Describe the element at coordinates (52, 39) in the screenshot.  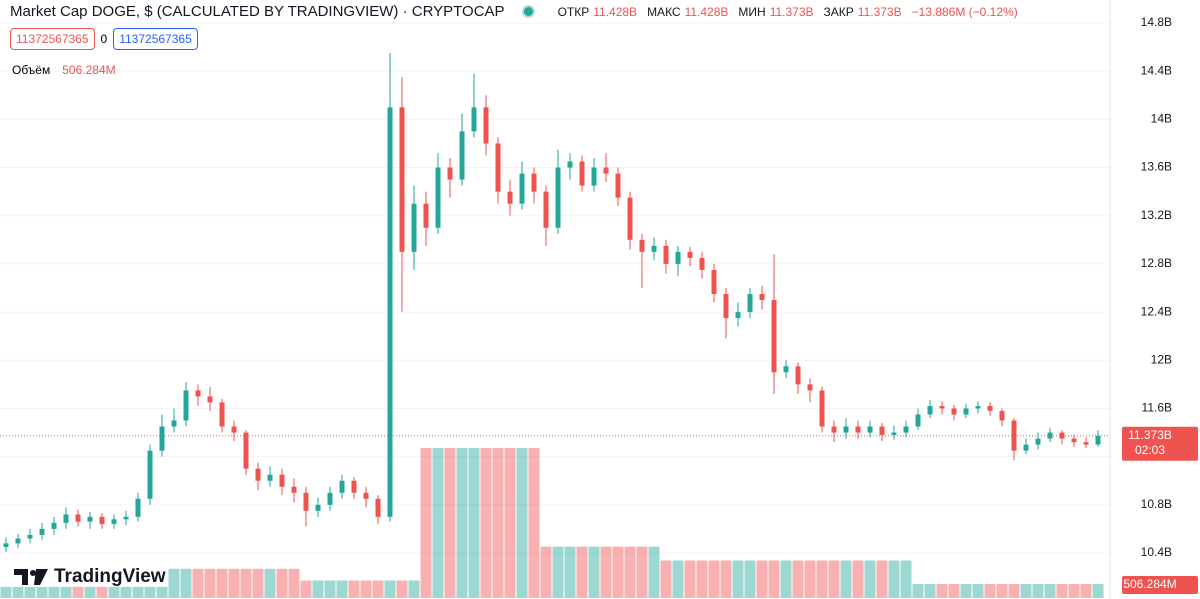
I see `sell-button: 11372567365` at that location.